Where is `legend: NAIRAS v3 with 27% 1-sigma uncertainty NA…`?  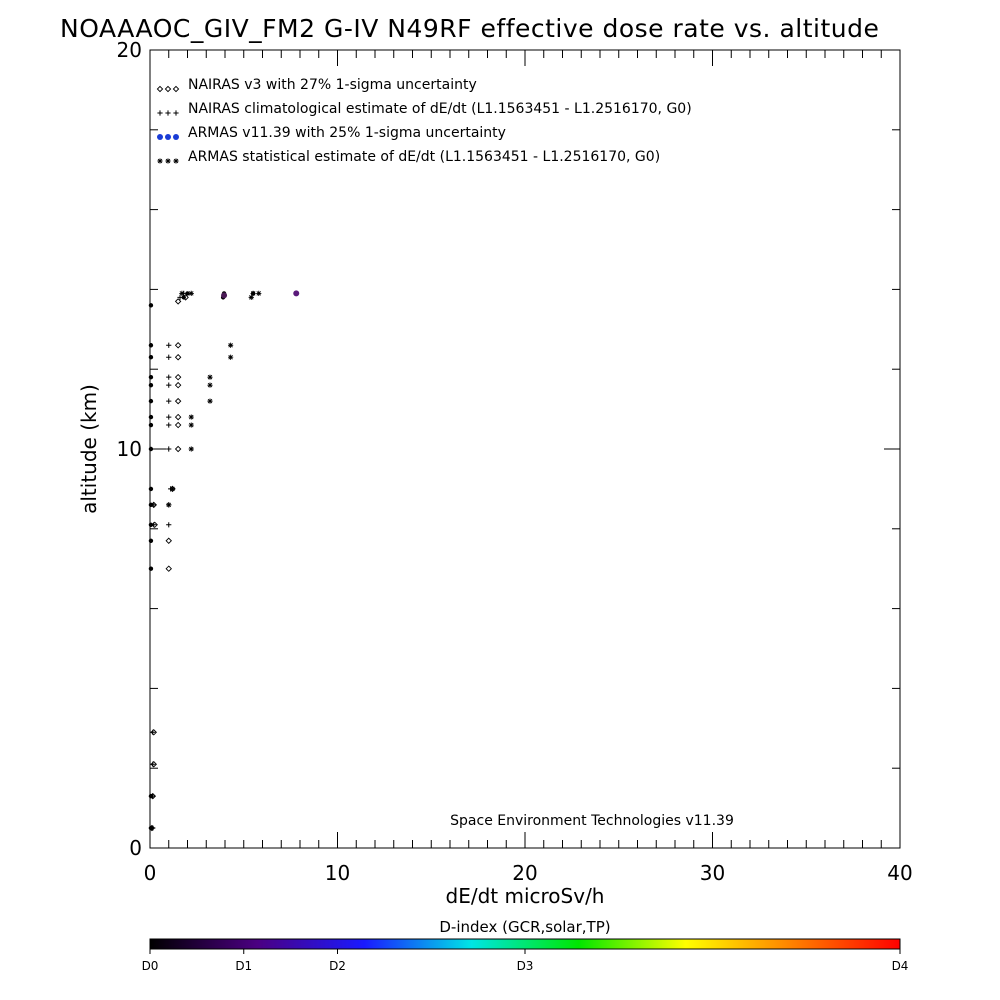
legend: NAIRAS v3 with 27% 1-sigma uncertainty NA… is located at coordinates (424, 121).